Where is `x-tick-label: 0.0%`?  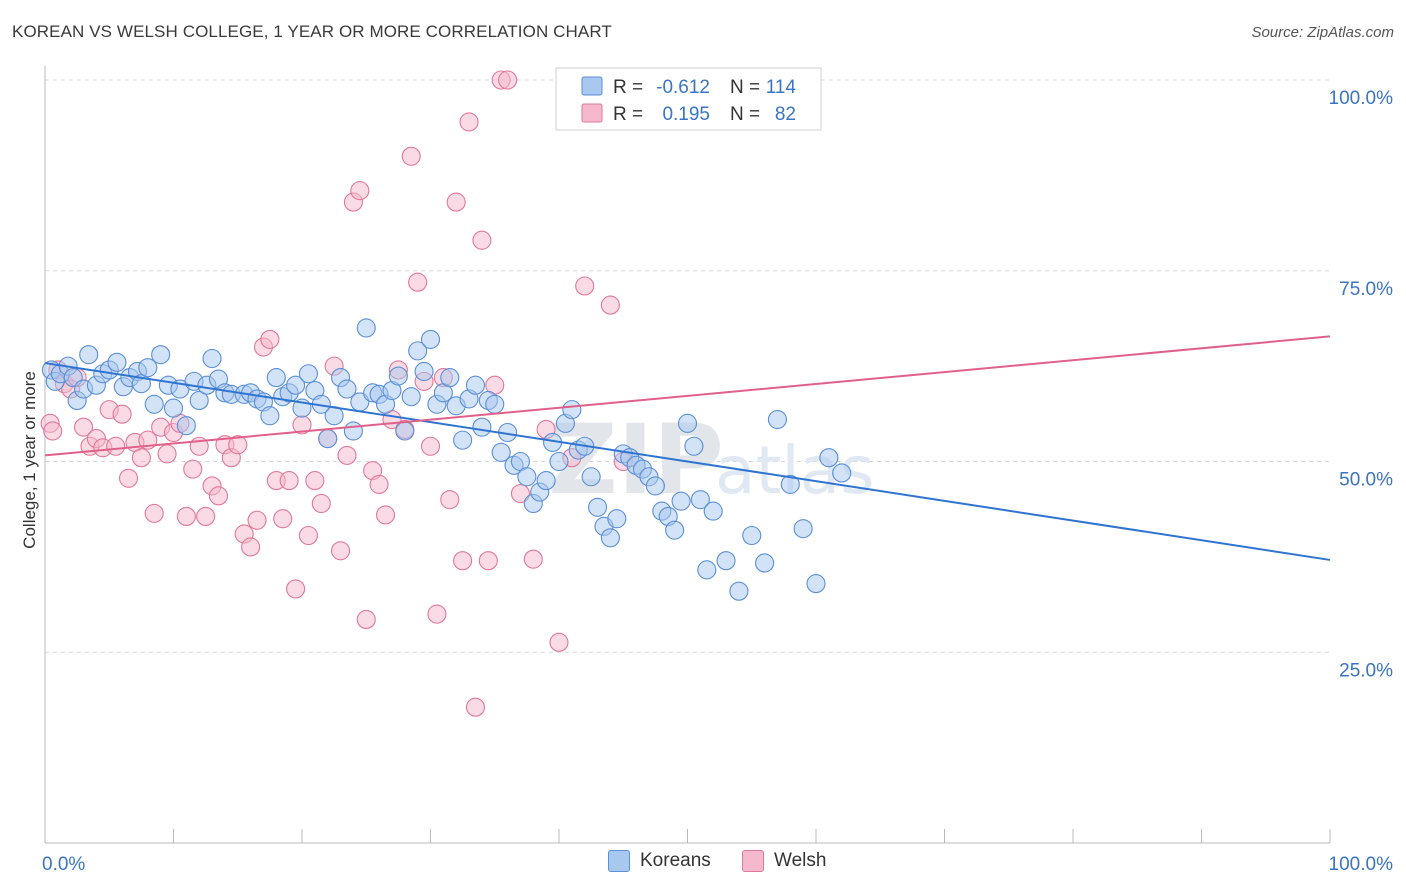 x-tick-label: 0.0% is located at coordinates (63, 864).